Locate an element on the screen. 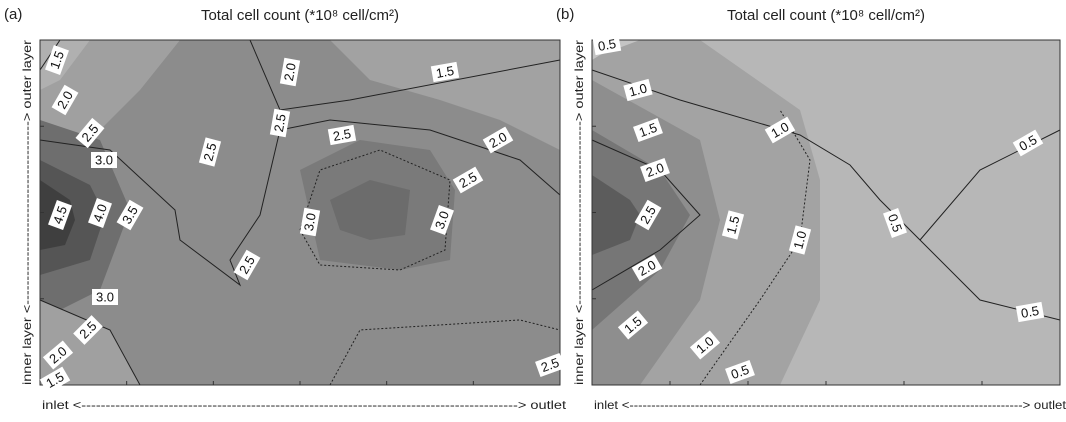 Image resolution: width=1066 pixels, height=422 pixels. contour-label-text: 4.5 is located at coordinates (60, 215).